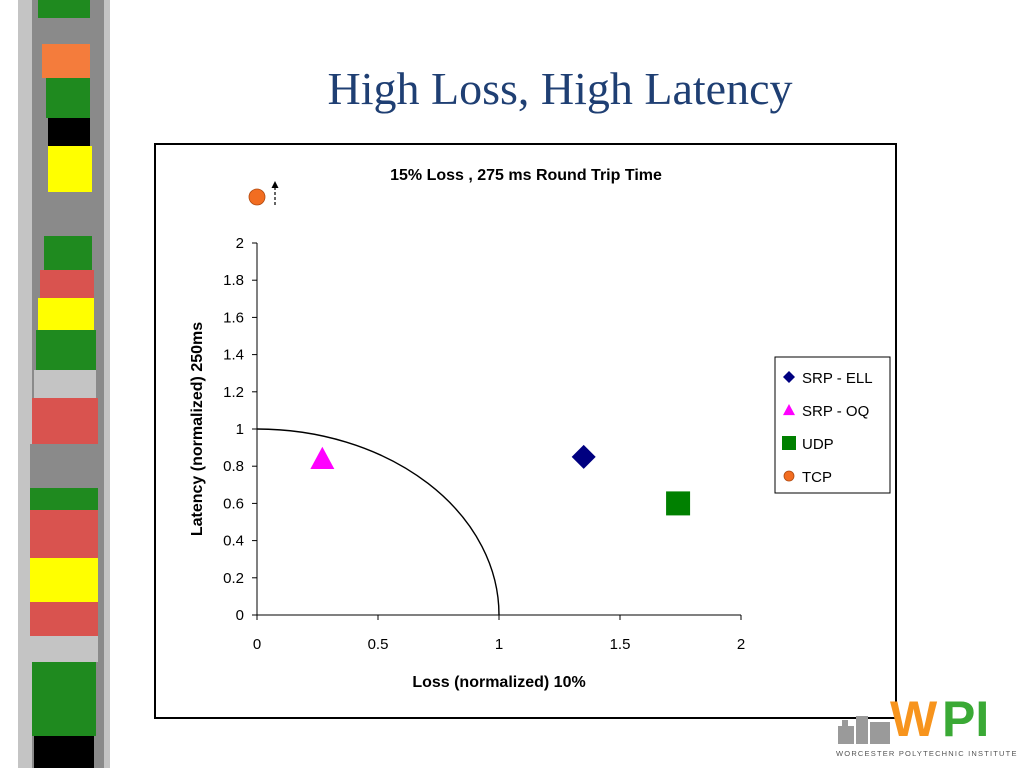 The width and height of the screenshot is (1024, 768). Describe the element at coordinates (499, 644) in the screenshot. I see `x-tick-label: 1` at that location.